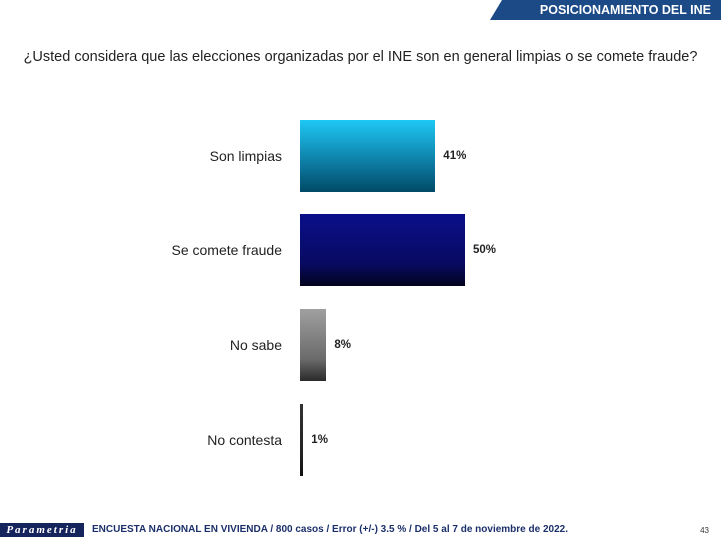 The image size is (721, 537). Describe the element at coordinates (704, 530) in the screenshot. I see `page-number: 43` at that location.